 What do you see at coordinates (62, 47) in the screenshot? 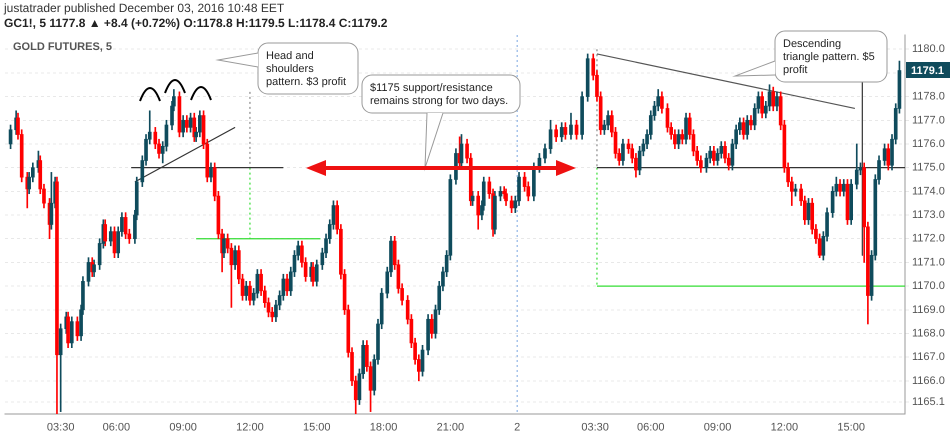
I see `text: GOLD FUTURES, 5` at bounding box center [62, 47].